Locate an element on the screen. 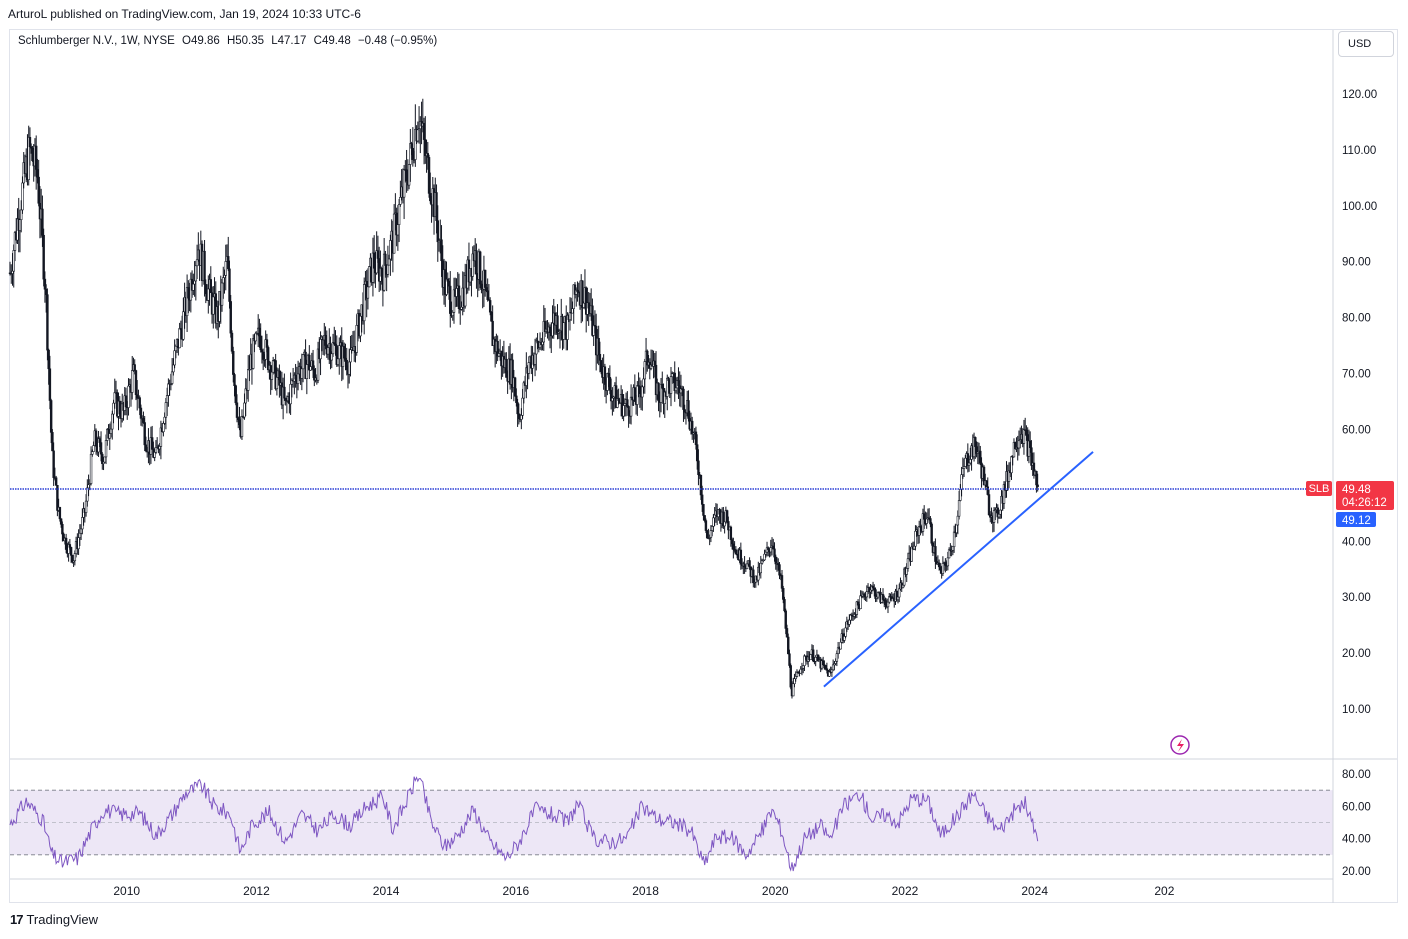 The height and width of the screenshot is (939, 1408). legend-low: L47.17 is located at coordinates (289, 41).